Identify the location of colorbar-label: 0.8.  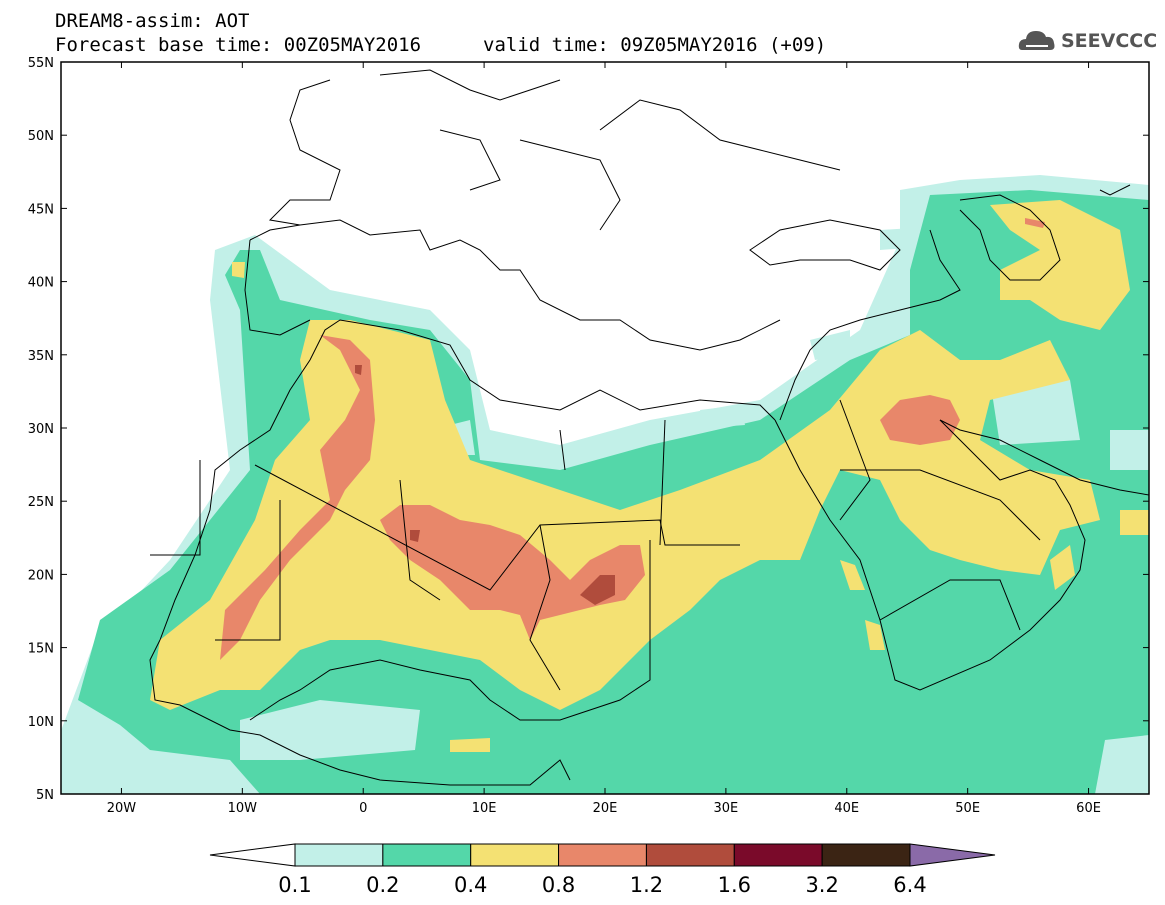
(558, 885).